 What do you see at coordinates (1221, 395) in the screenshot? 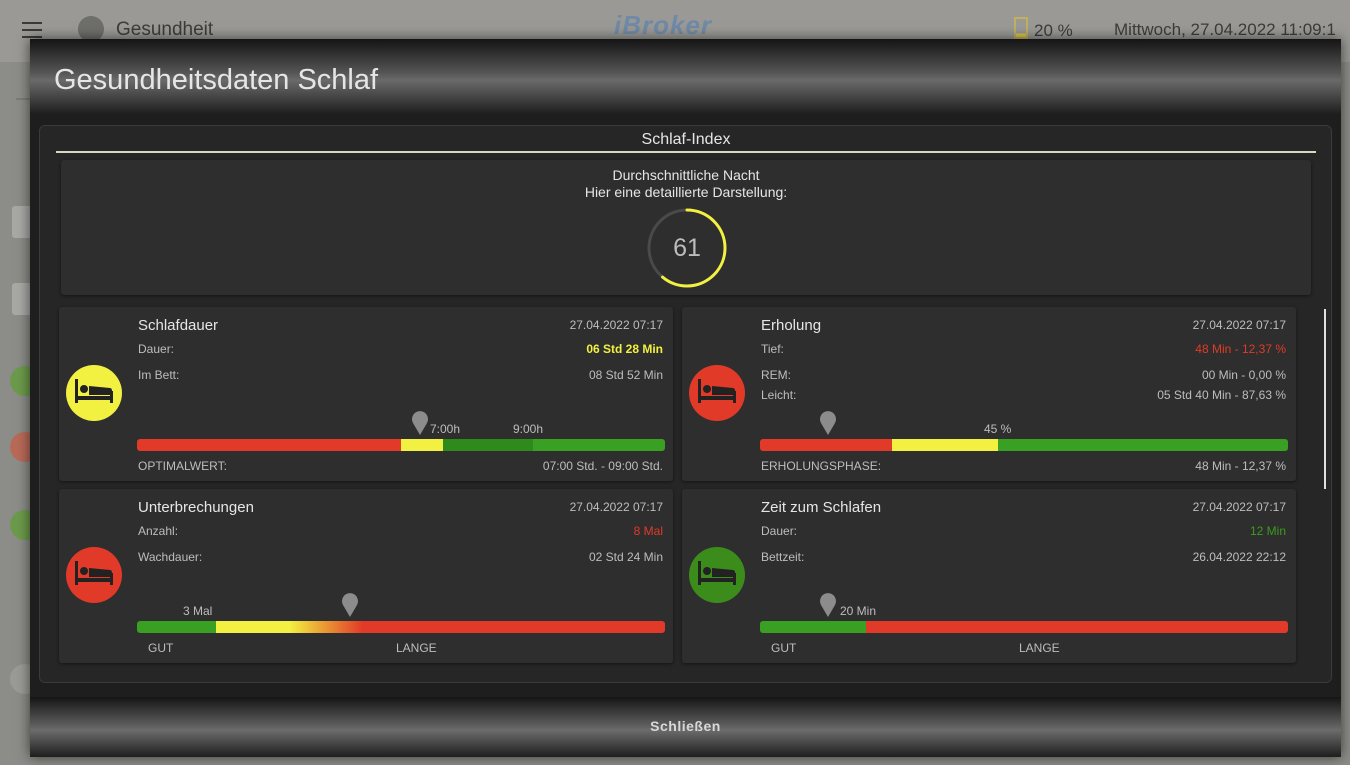
I see `row-value: 05 Std 40 Min - 87,63 %` at bounding box center [1221, 395].